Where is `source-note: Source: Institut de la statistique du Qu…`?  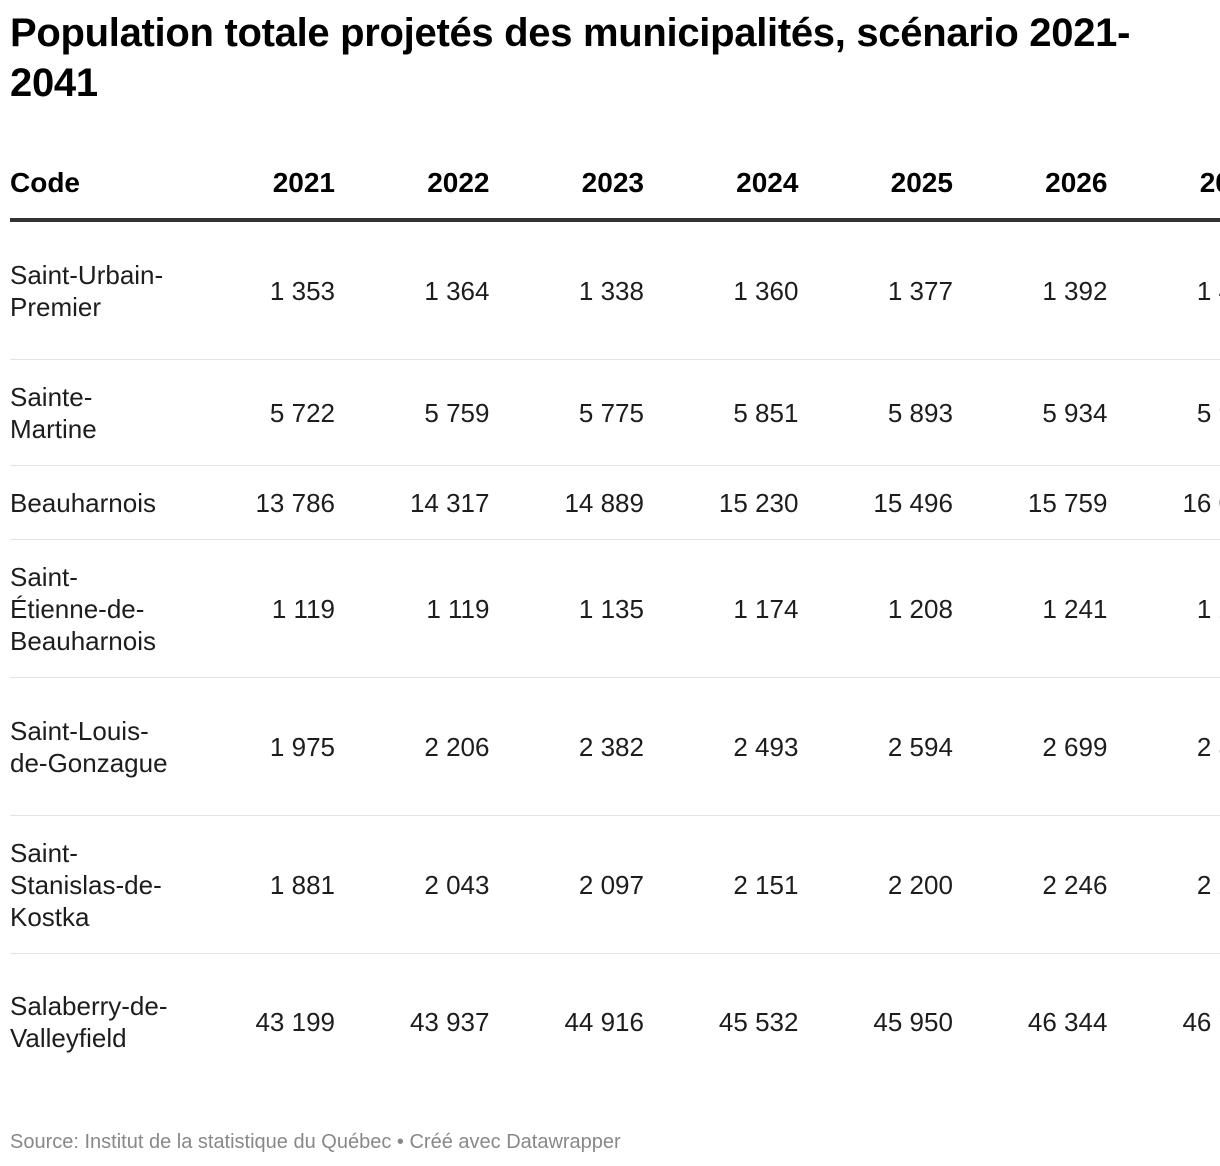
source-note: Source: Institut de la statistique du Qu… is located at coordinates (201, 1142).